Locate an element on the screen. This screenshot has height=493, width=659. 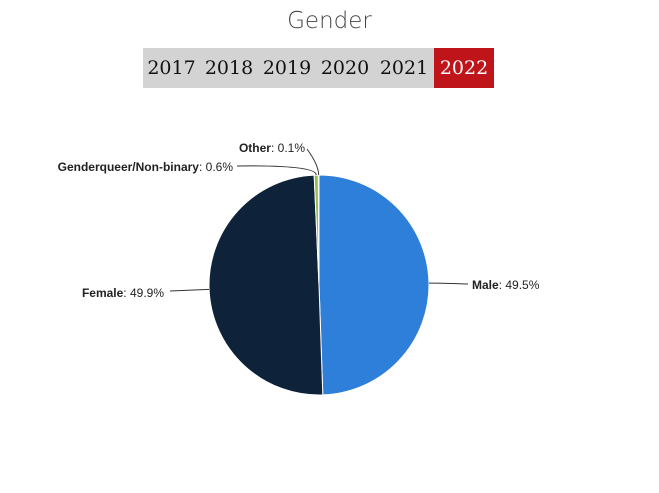
label-female-value: 49.9% is located at coordinates (147, 293).